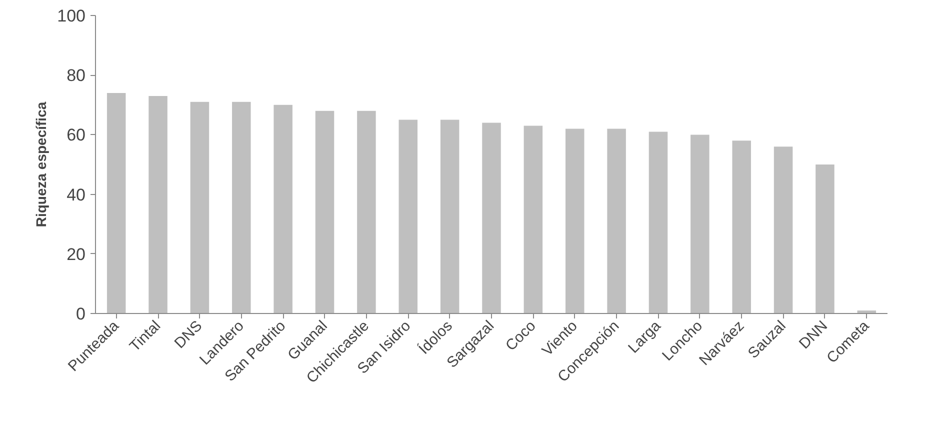 This screenshot has width=927, height=433. What do you see at coordinates (71, 16) in the screenshot?
I see `y-tick-label: 100` at bounding box center [71, 16].